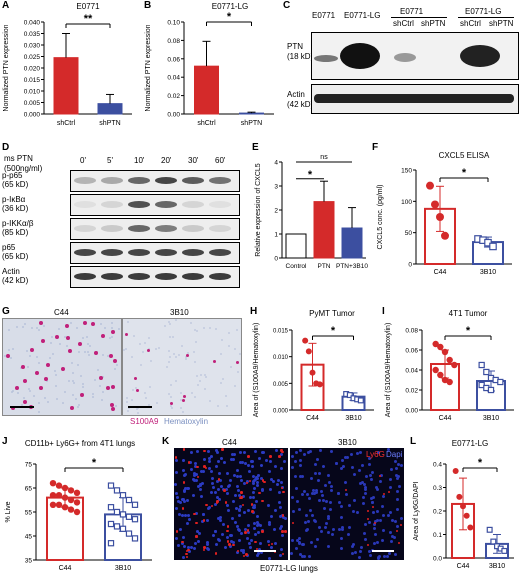  Describe the element at coordinates (403, 23) in the screenshot. I see `sub-shctrl: shCtrl` at that location.